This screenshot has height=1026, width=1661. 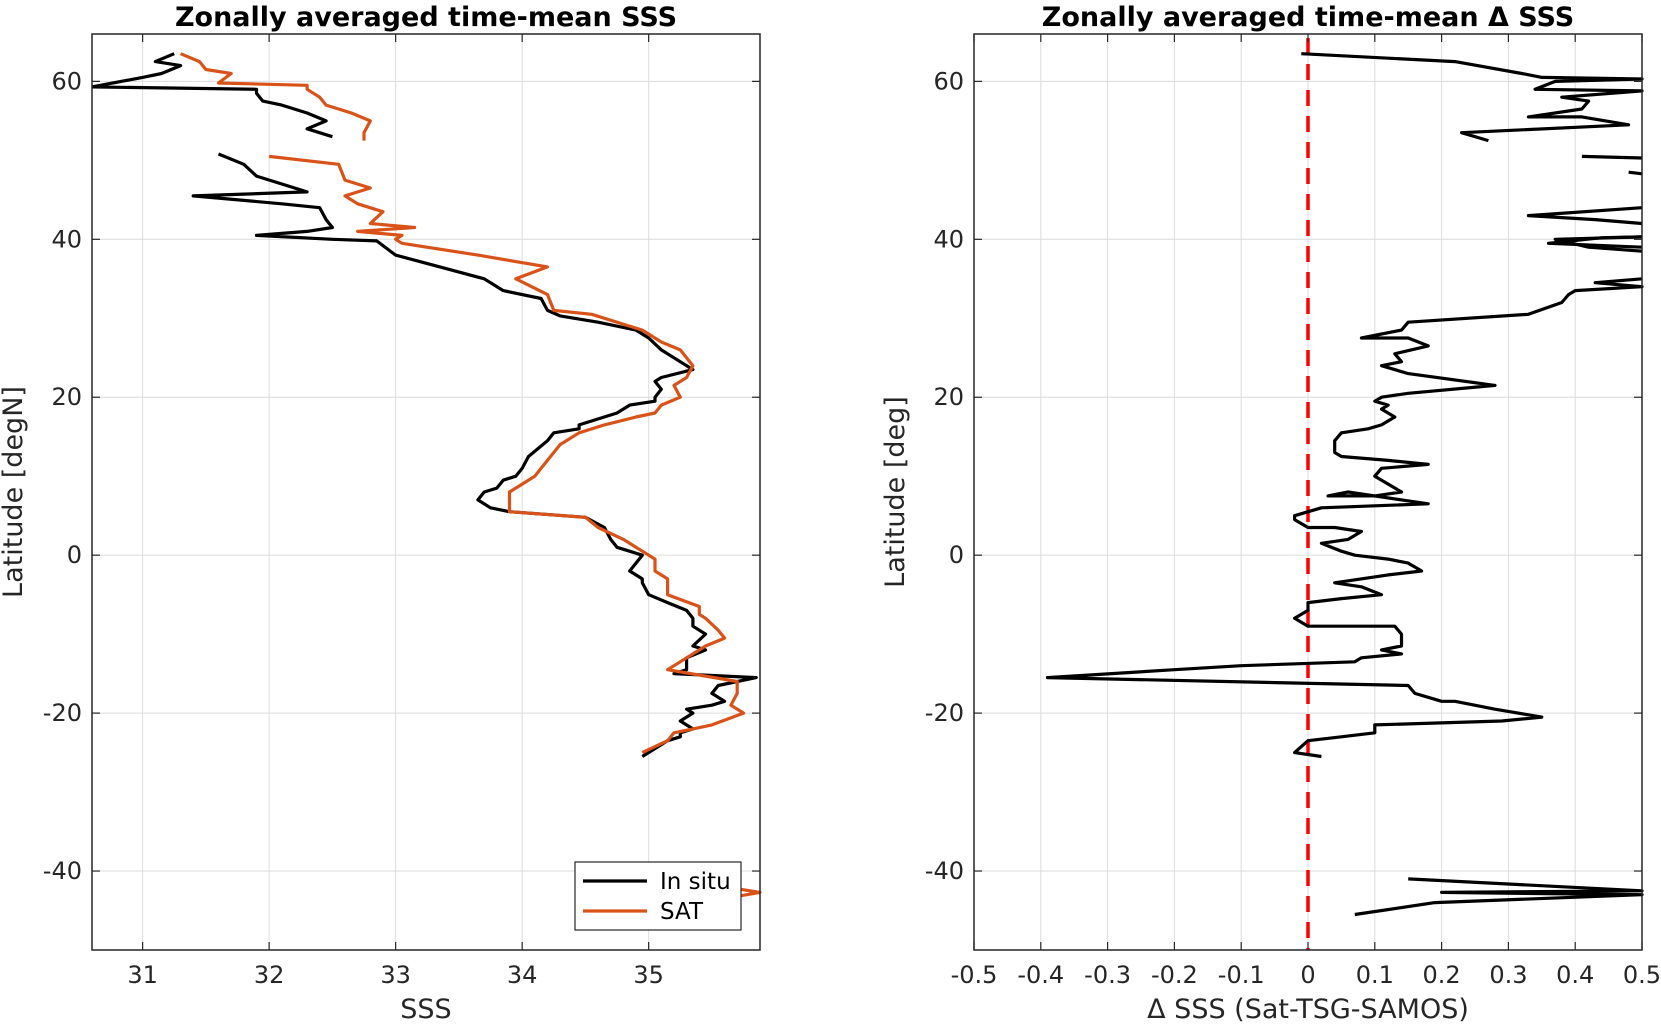 I want to click on x-tick-label-10: 0.5, so click(x=1642, y=975).